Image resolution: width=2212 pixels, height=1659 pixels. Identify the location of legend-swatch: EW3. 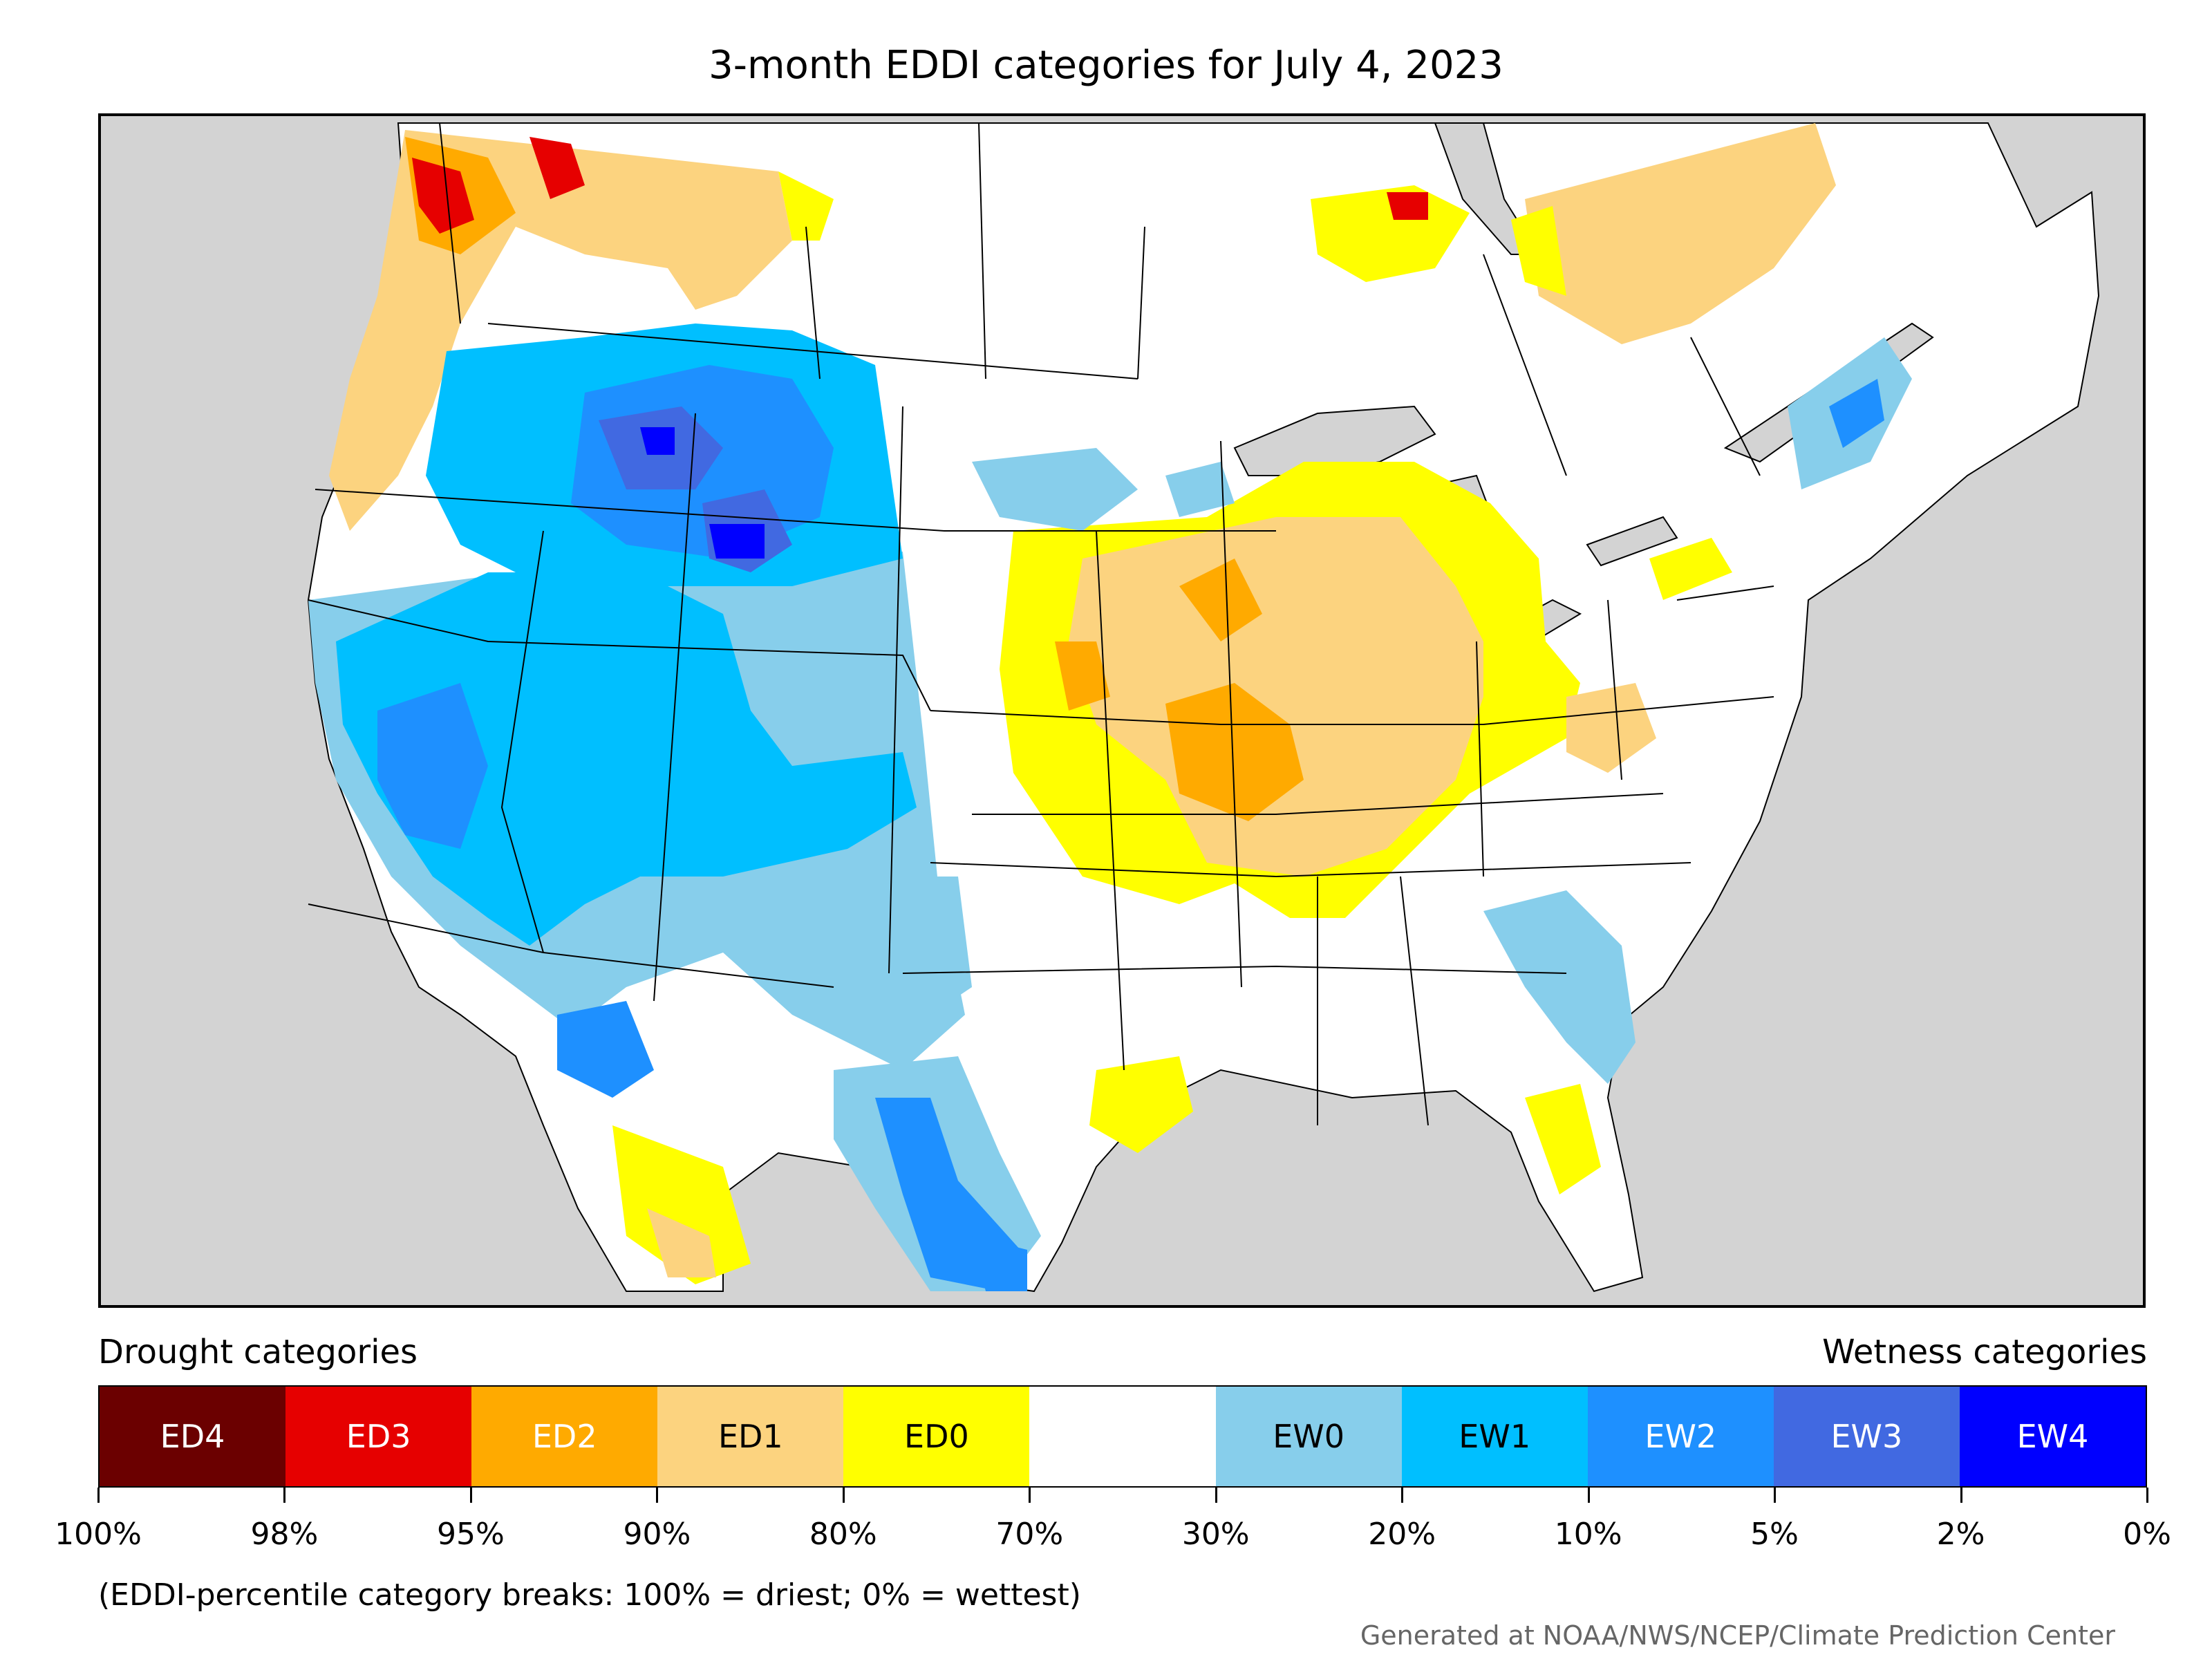
(1867, 1436).